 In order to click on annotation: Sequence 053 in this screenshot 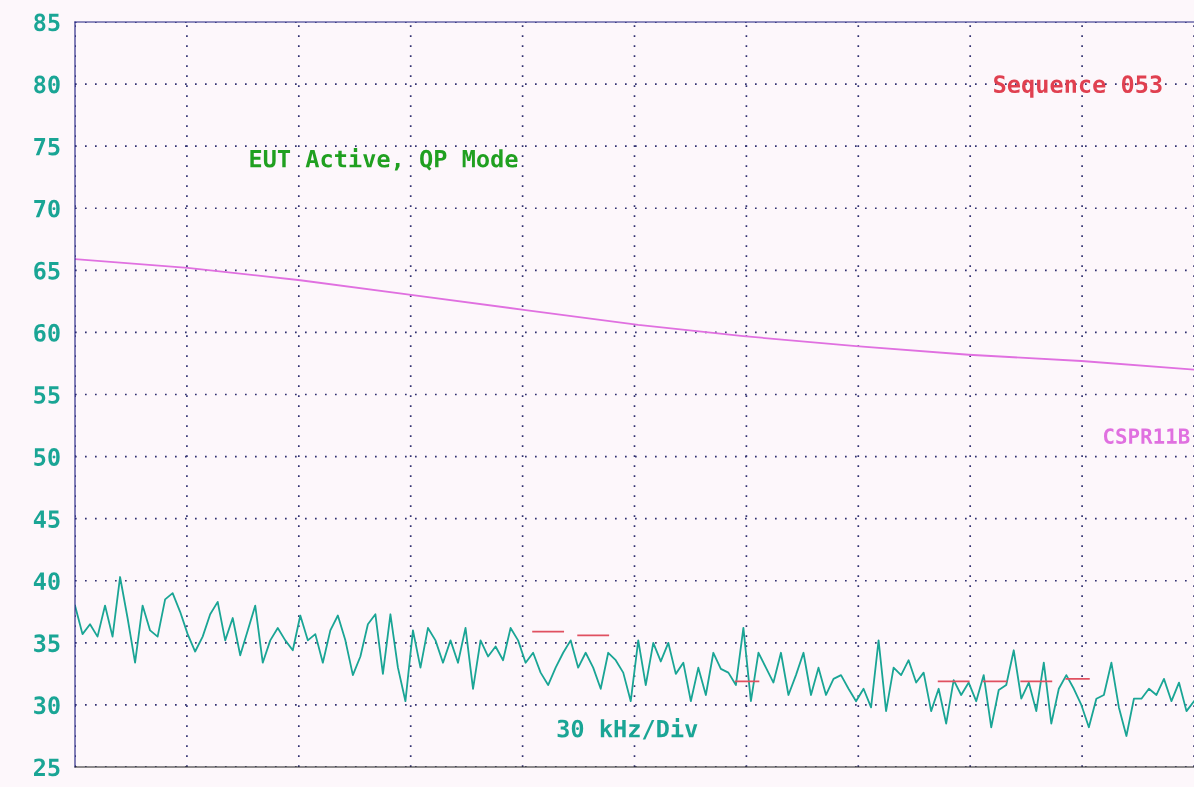, I will do `click(1078, 86)`.